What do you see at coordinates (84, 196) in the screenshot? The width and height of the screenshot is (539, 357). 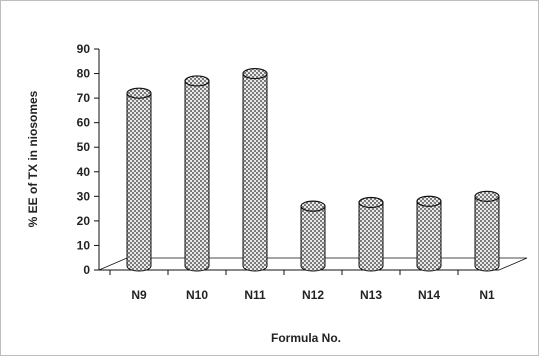 I see `y-tick-label: 30` at bounding box center [84, 196].